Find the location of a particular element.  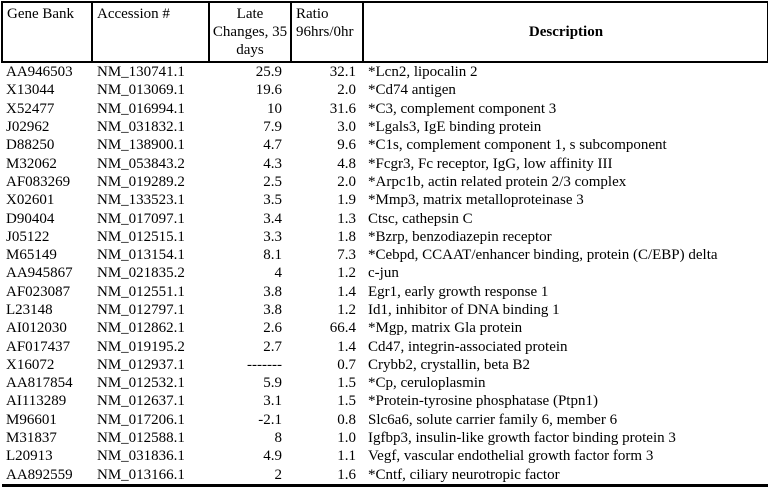

cell-late-changes: 4.3 is located at coordinates (272, 163).